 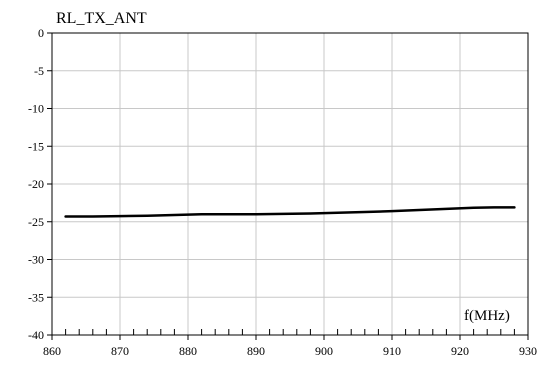 What do you see at coordinates (36, 297) in the screenshot?
I see `y-tick-label: -35` at bounding box center [36, 297].